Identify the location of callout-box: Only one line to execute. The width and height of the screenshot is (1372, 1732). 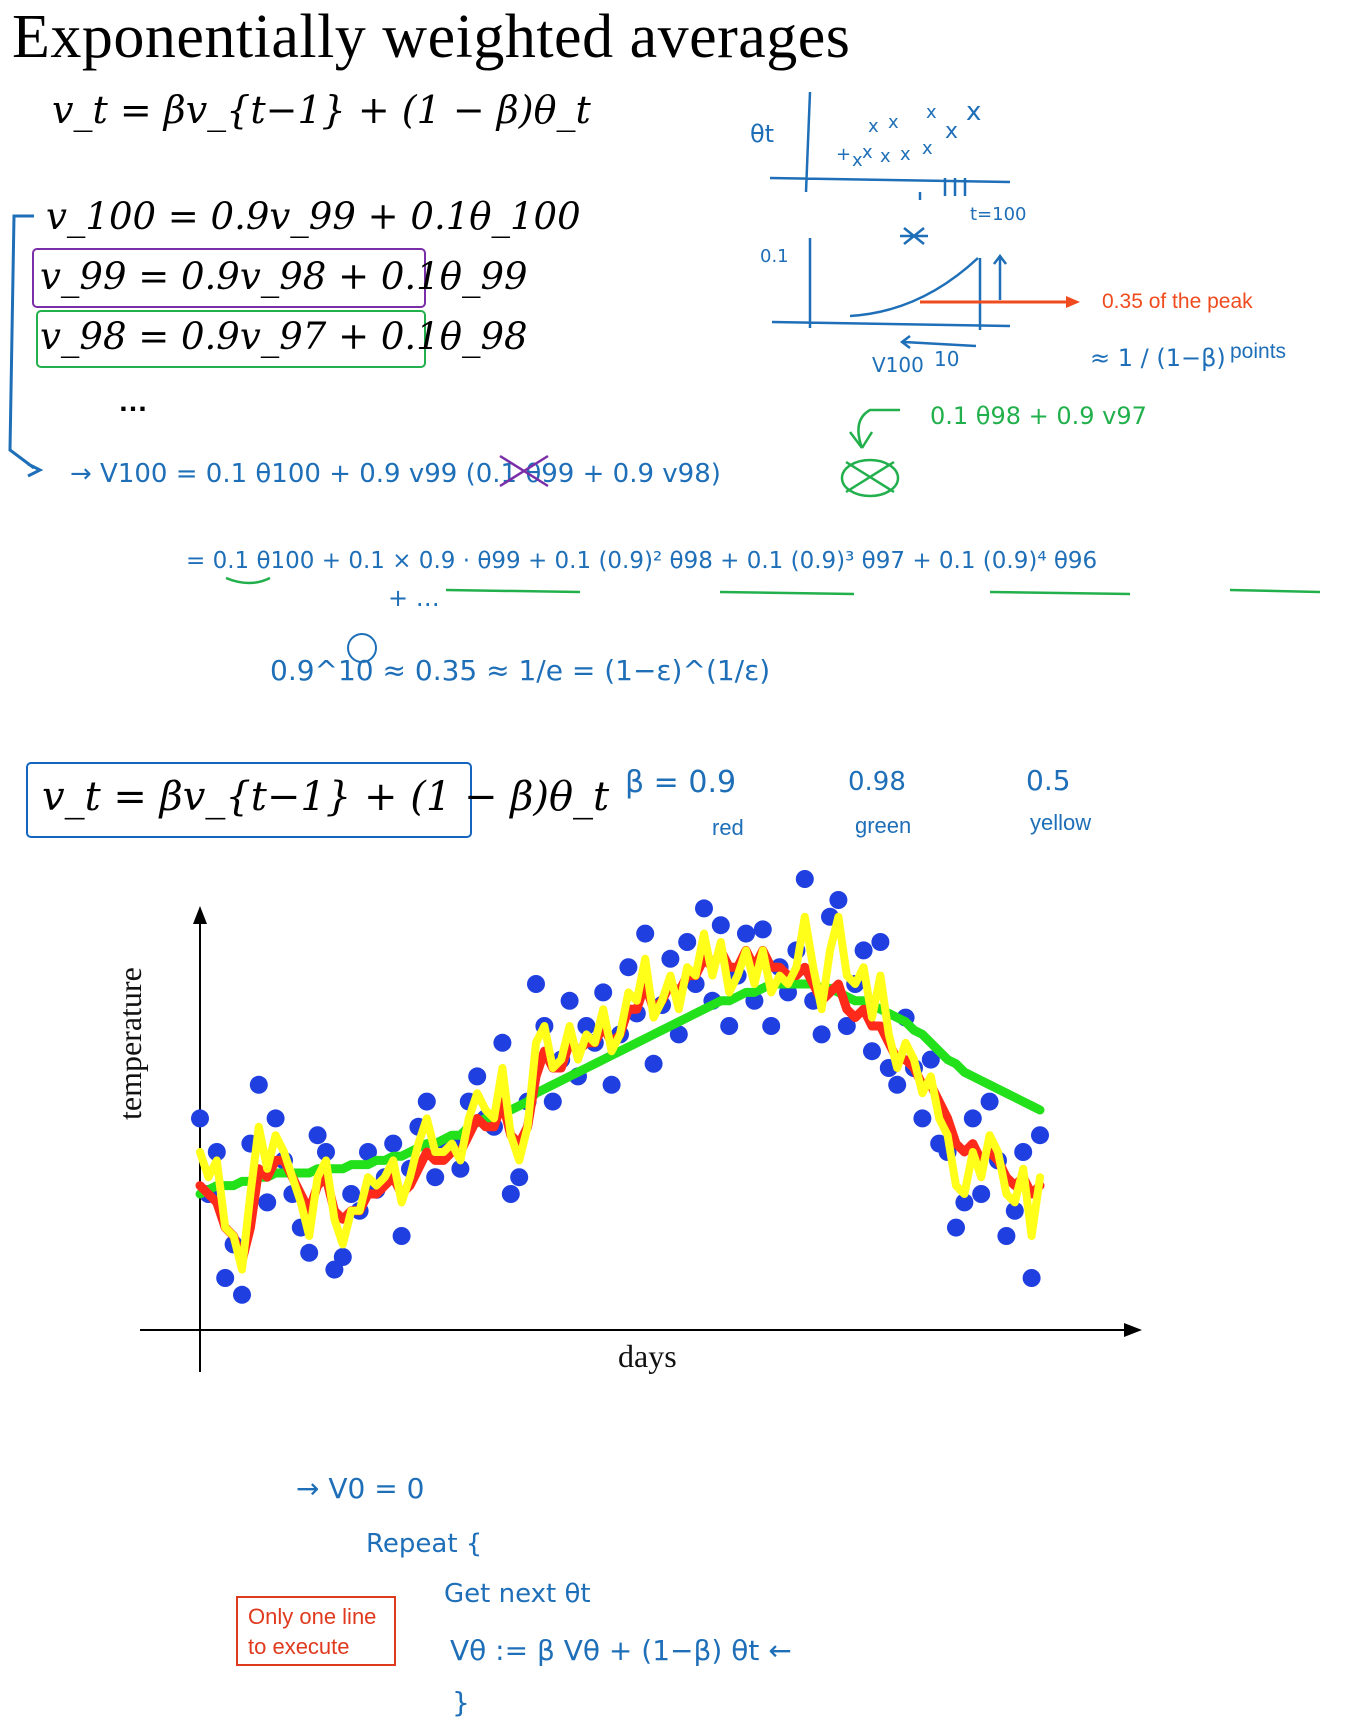
(316, 1631).